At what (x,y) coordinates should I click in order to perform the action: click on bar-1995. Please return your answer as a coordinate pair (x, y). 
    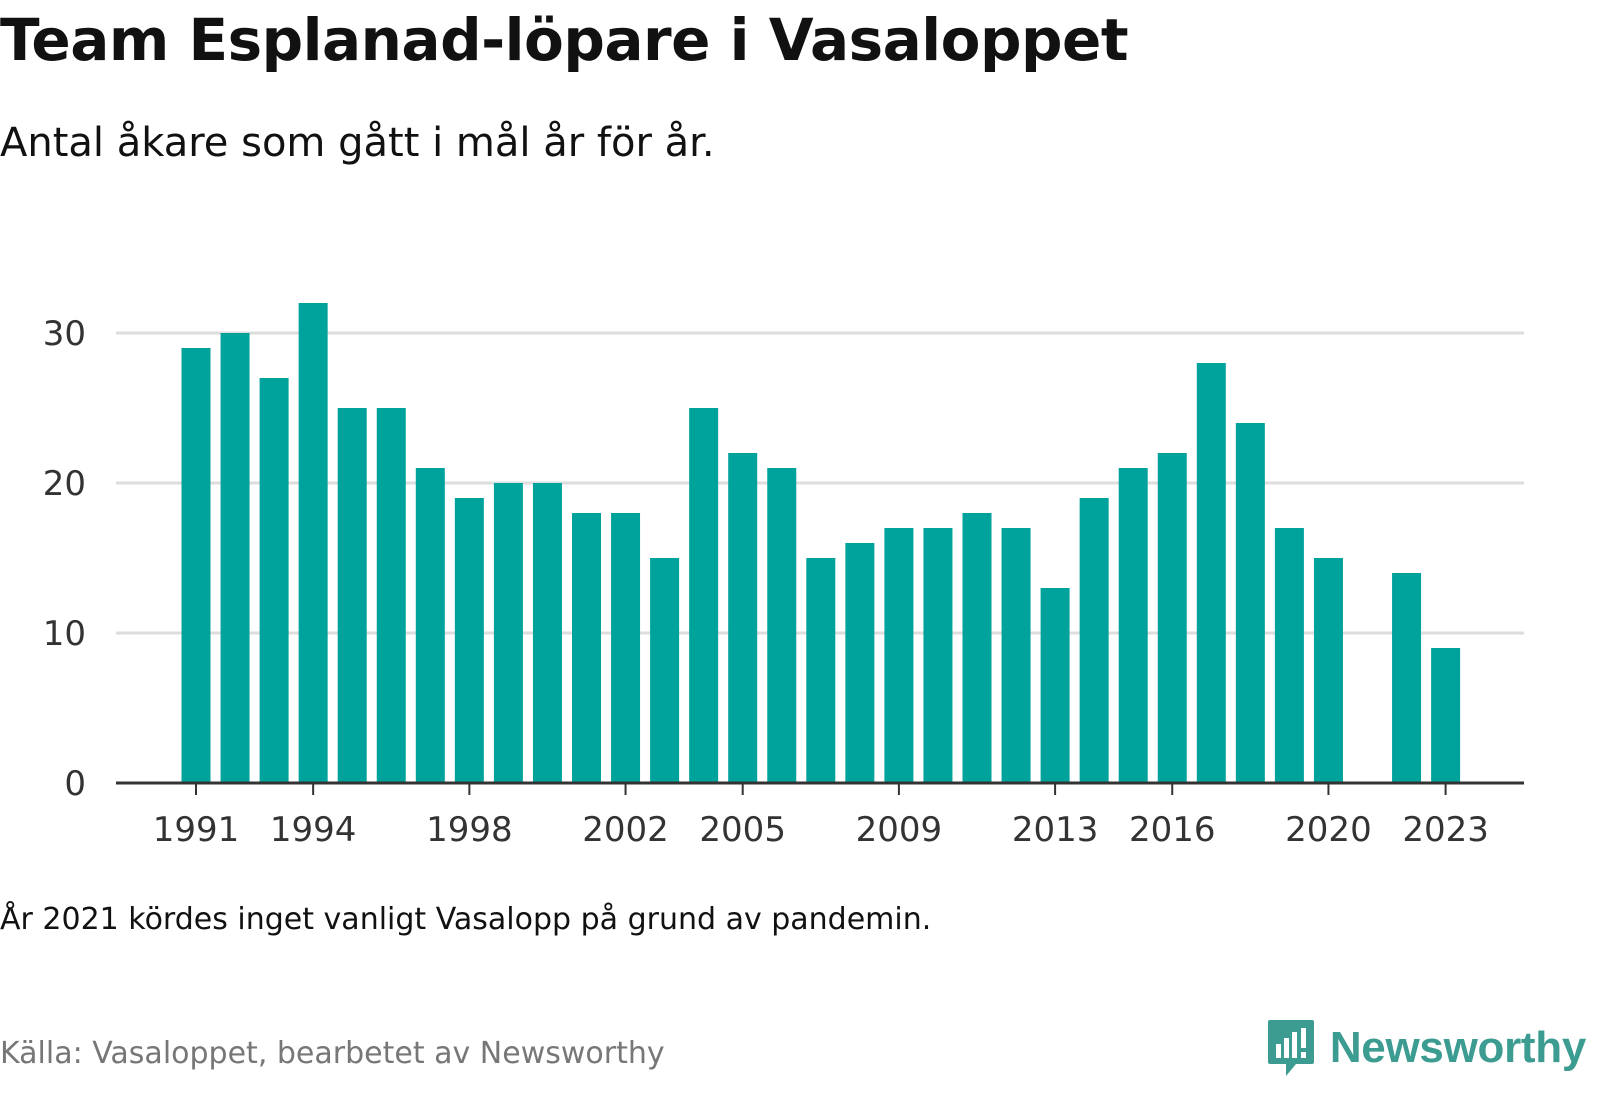
    Looking at the image, I should click on (352, 595).